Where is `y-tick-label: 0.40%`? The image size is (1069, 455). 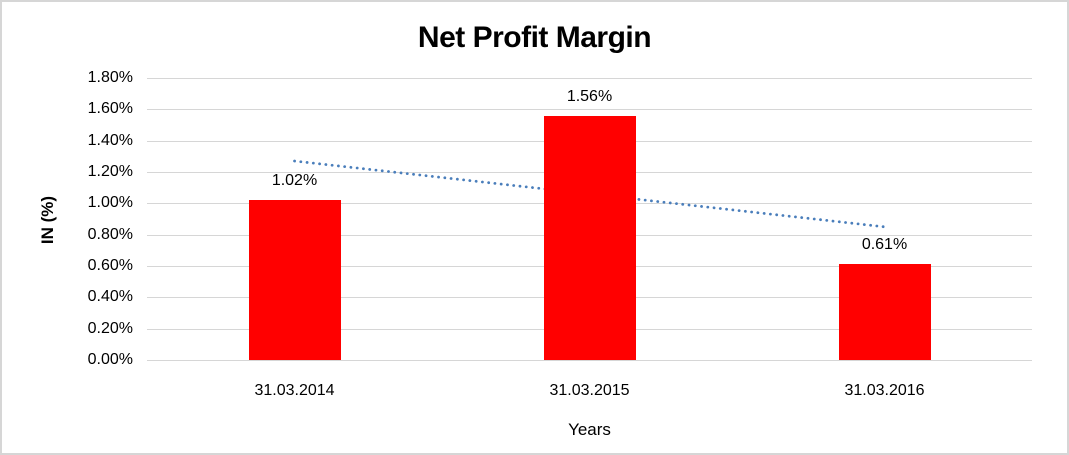
y-tick-label: 0.40% is located at coordinates (110, 297).